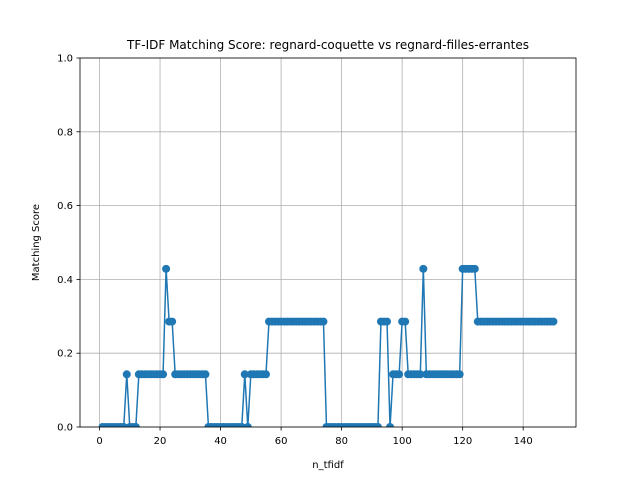 Image resolution: width=640 pixels, height=480 pixels. What do you see at coordinates (36, 242) in the screenshot?
I see `y-axis-label: Matching Score` at bounding box center [36, 242].